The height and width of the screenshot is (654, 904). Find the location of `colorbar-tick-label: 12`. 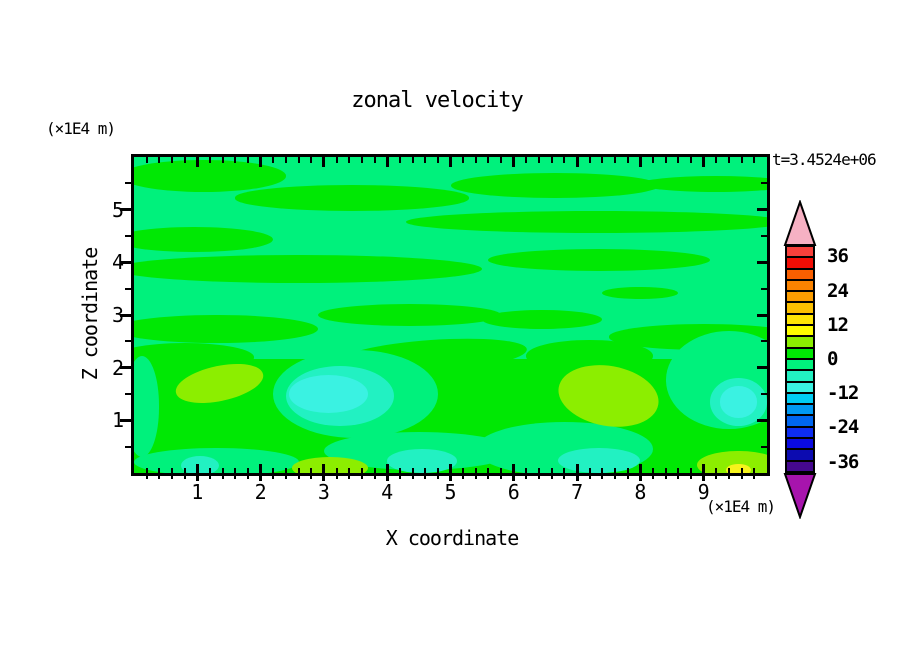

colorbar-tick-label: 12 is located at coordinates (838, 324).